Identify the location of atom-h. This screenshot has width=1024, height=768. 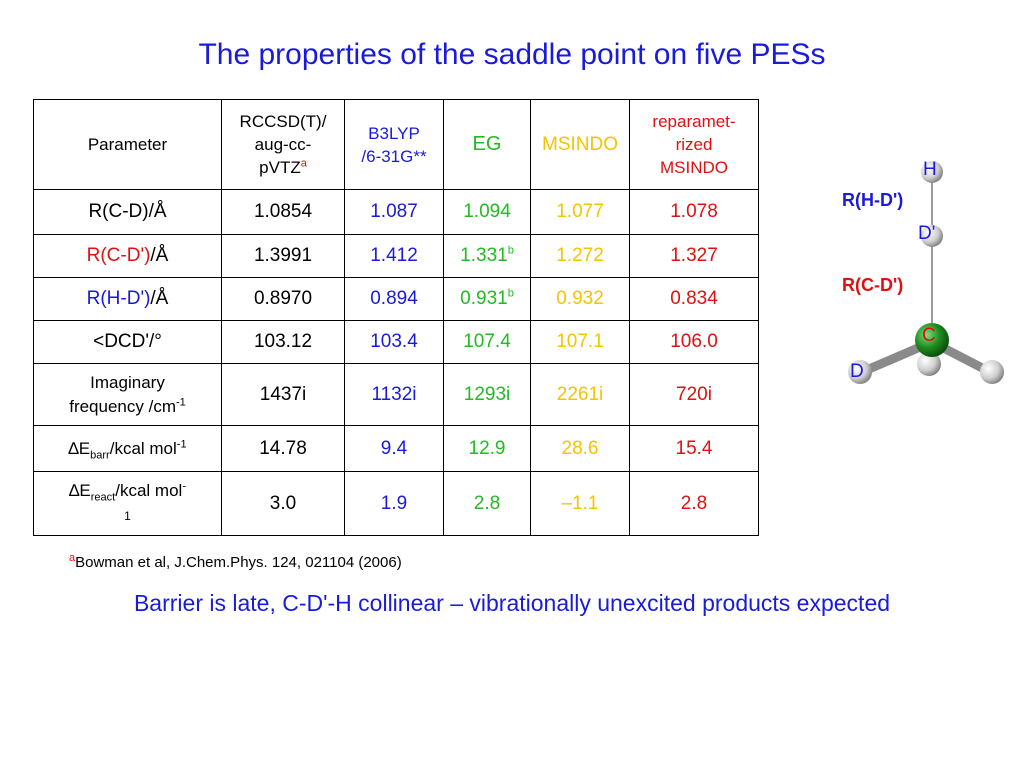
(932, 172).